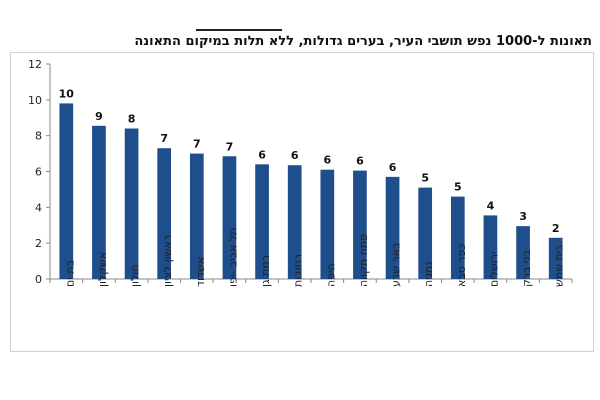  Describe the element at coordinates (69, 273) in the screenshot. I see `category-label: בת ים` at that location.